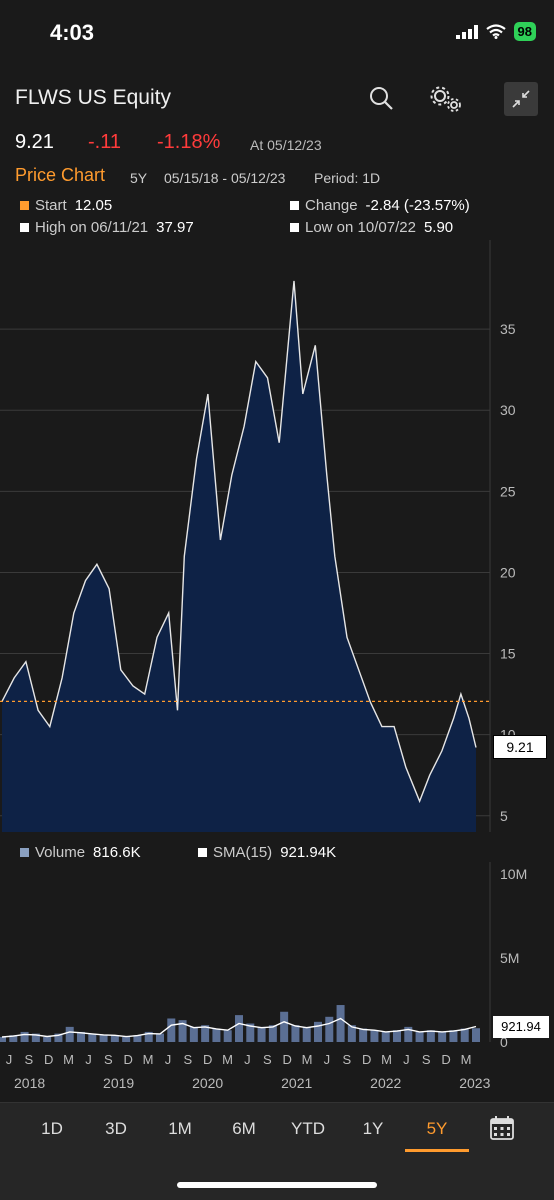 The image size is (554, 1200). What do you see at coordinates (180, 1128) in the screenshot?
I see `tab-1m: 1M` at bounding box center [180, 1128].